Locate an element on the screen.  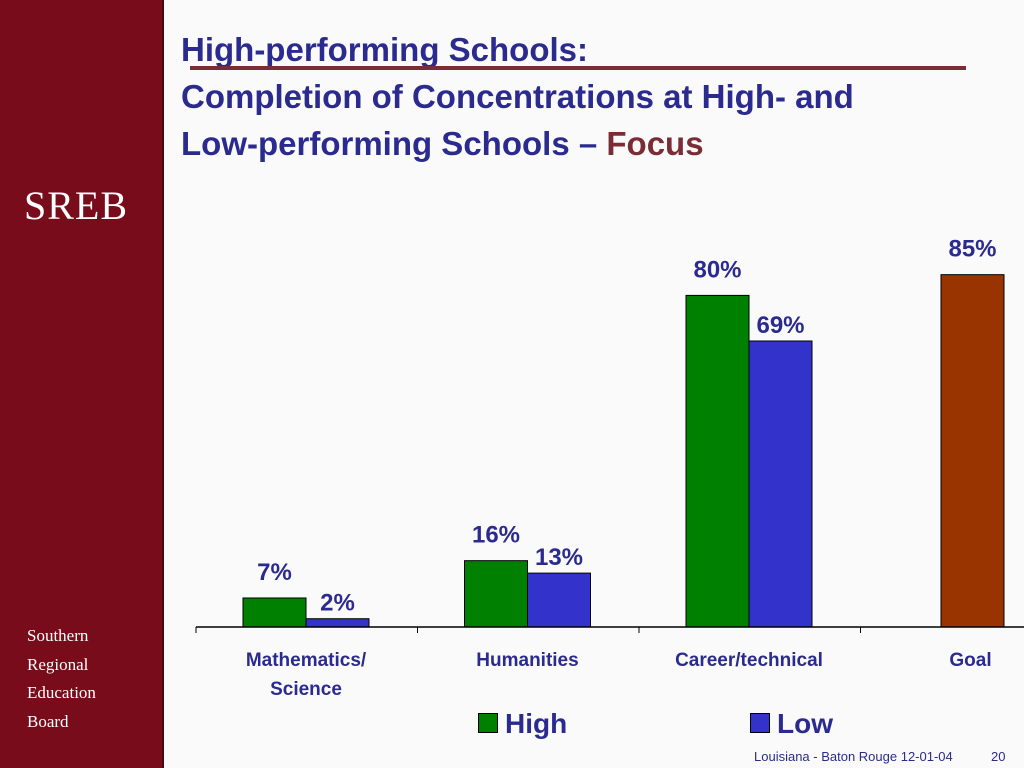
footer-text: Louisiana - Baton Rouge 12-01-04 is located at coordinates (853, 756).